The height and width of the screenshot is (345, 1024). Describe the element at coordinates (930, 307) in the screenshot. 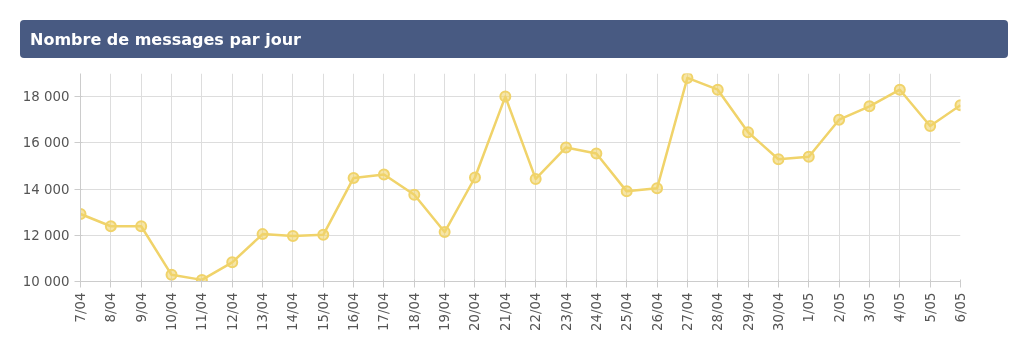

I see `x-tick-label: 5/05` at that location.